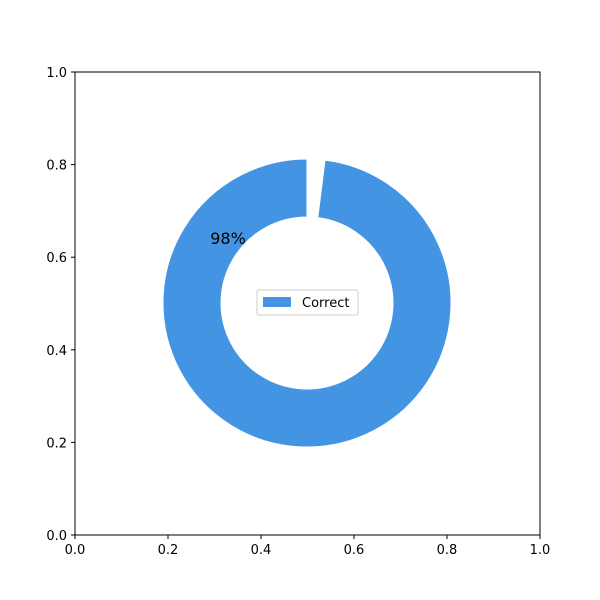  I want to click on legend-label-correct: Correct, so click(325, 303).